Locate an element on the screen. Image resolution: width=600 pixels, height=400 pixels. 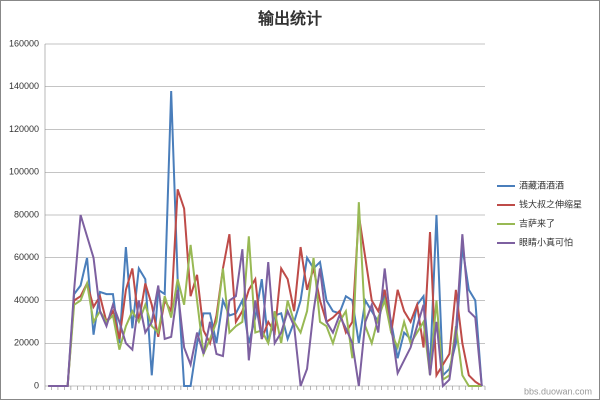
y-tick-label: 60000 is located at coordinates (26, 257).